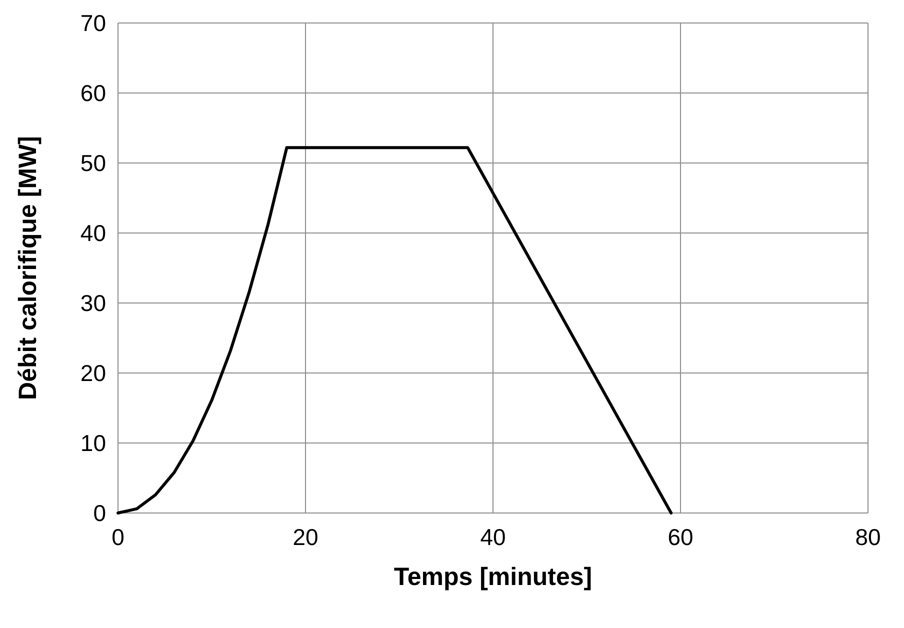 This screenshot has width=904, height=628. What do you see at coordinates (93, 373) in the screenshot?
I see `y-tick-label: 20` at bounding box center [93, 373].